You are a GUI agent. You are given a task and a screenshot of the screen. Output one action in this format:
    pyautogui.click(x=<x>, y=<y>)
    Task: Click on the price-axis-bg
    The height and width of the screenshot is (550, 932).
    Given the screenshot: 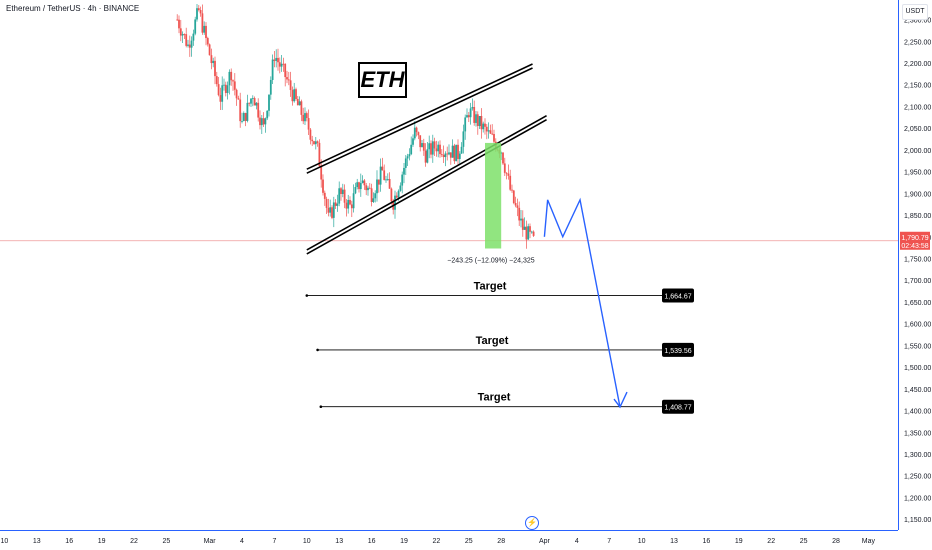 What is the action you would take?
    pyautogui.click(x=915, y=275)
    